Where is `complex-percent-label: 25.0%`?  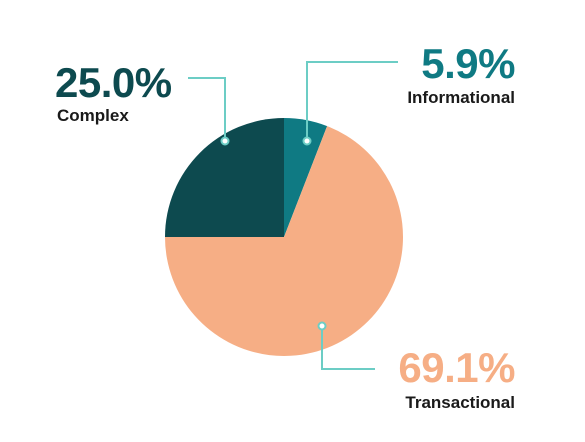 complex-percent-label: 25.0% is located at coordinates (113, 82).